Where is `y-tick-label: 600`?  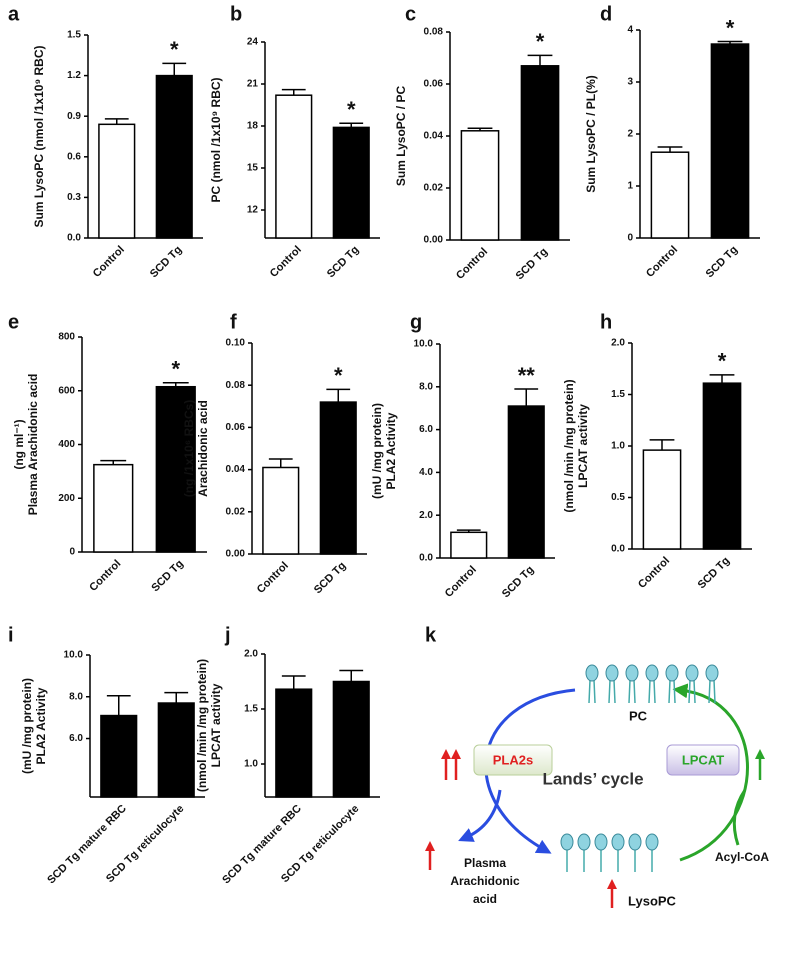 y-tick-label: 600 is located at coordinates (66, 390).